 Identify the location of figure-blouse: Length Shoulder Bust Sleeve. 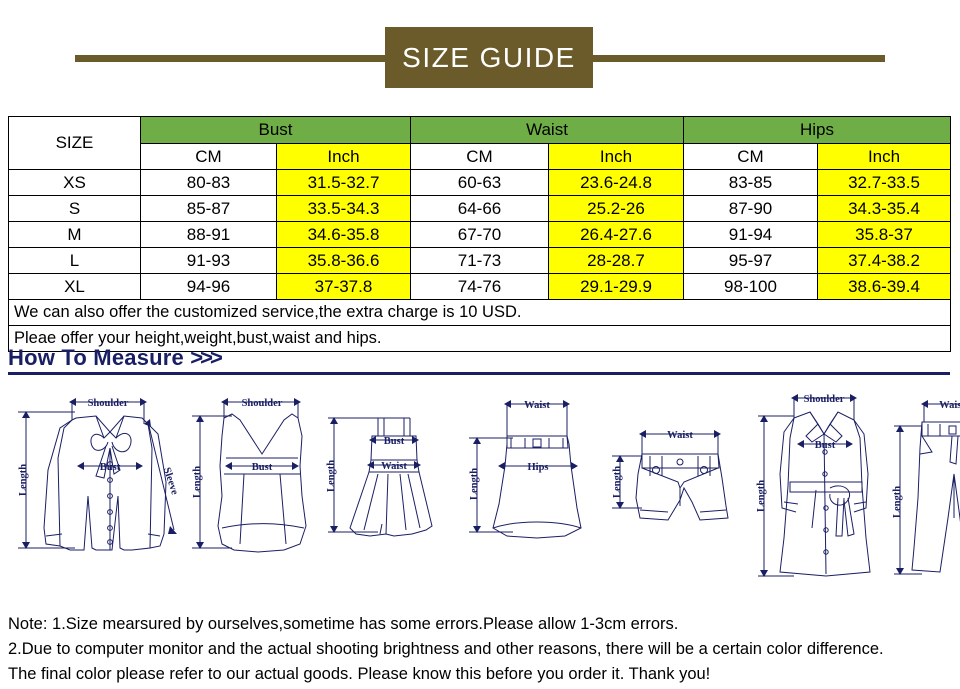
(90, 488).